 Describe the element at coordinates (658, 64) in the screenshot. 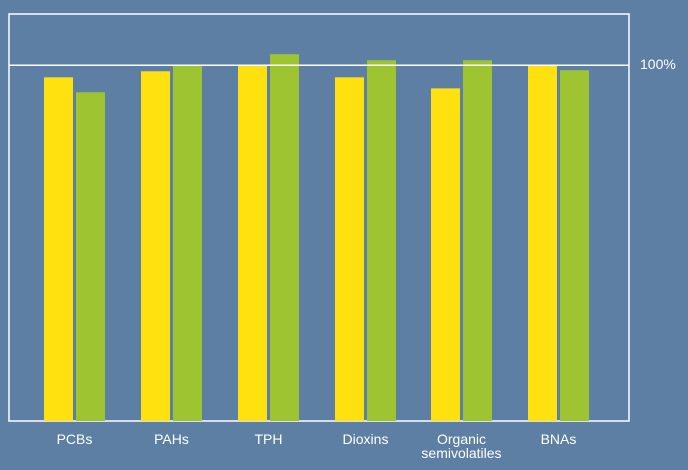

I see `reference-line-label: 100%` at that location.